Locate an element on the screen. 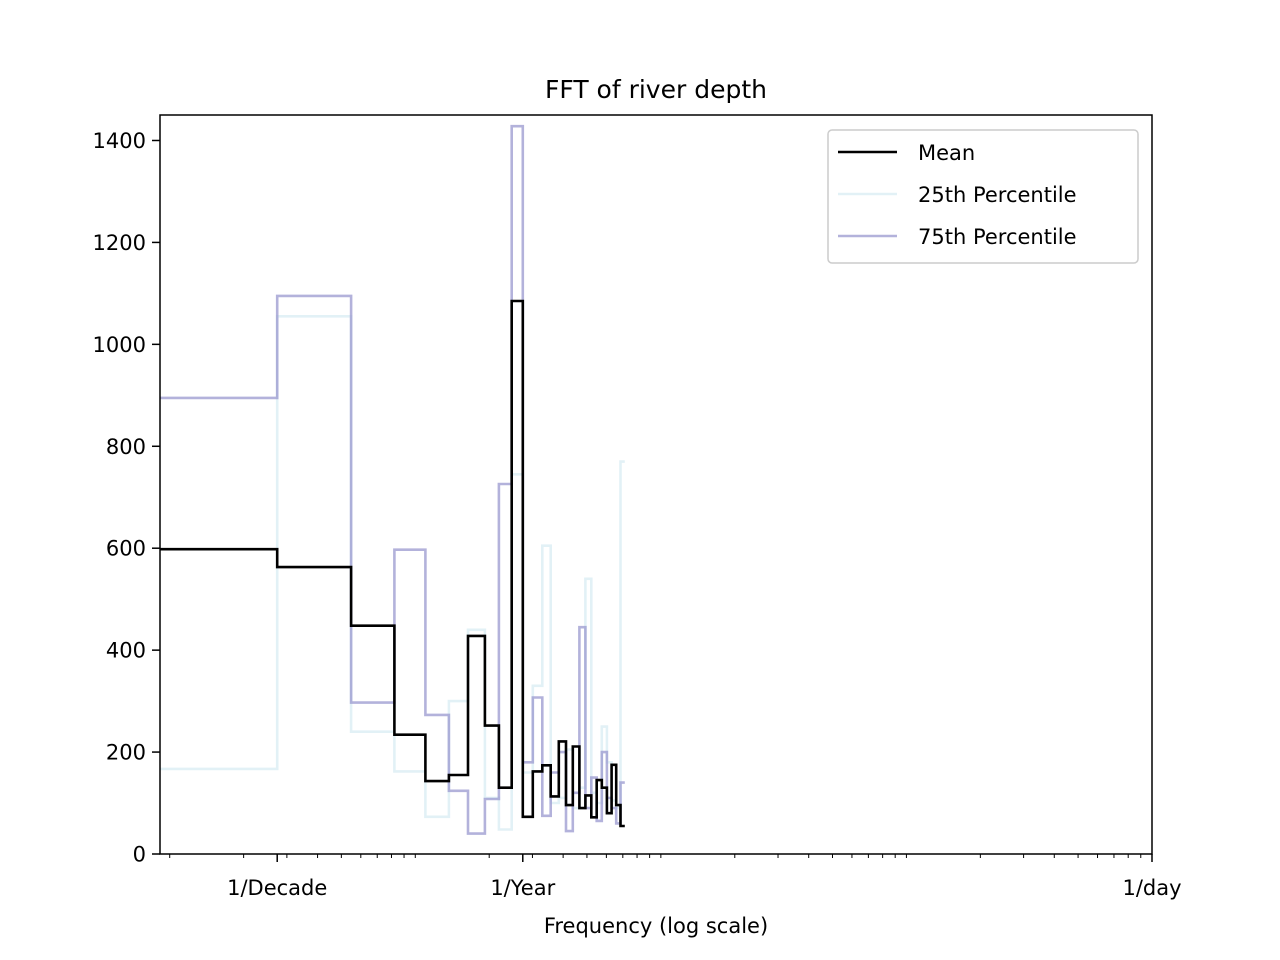 This screenshot has width=1280, height=960. y-tick-label-1200: 1200 is located at coordinates (119, 243).